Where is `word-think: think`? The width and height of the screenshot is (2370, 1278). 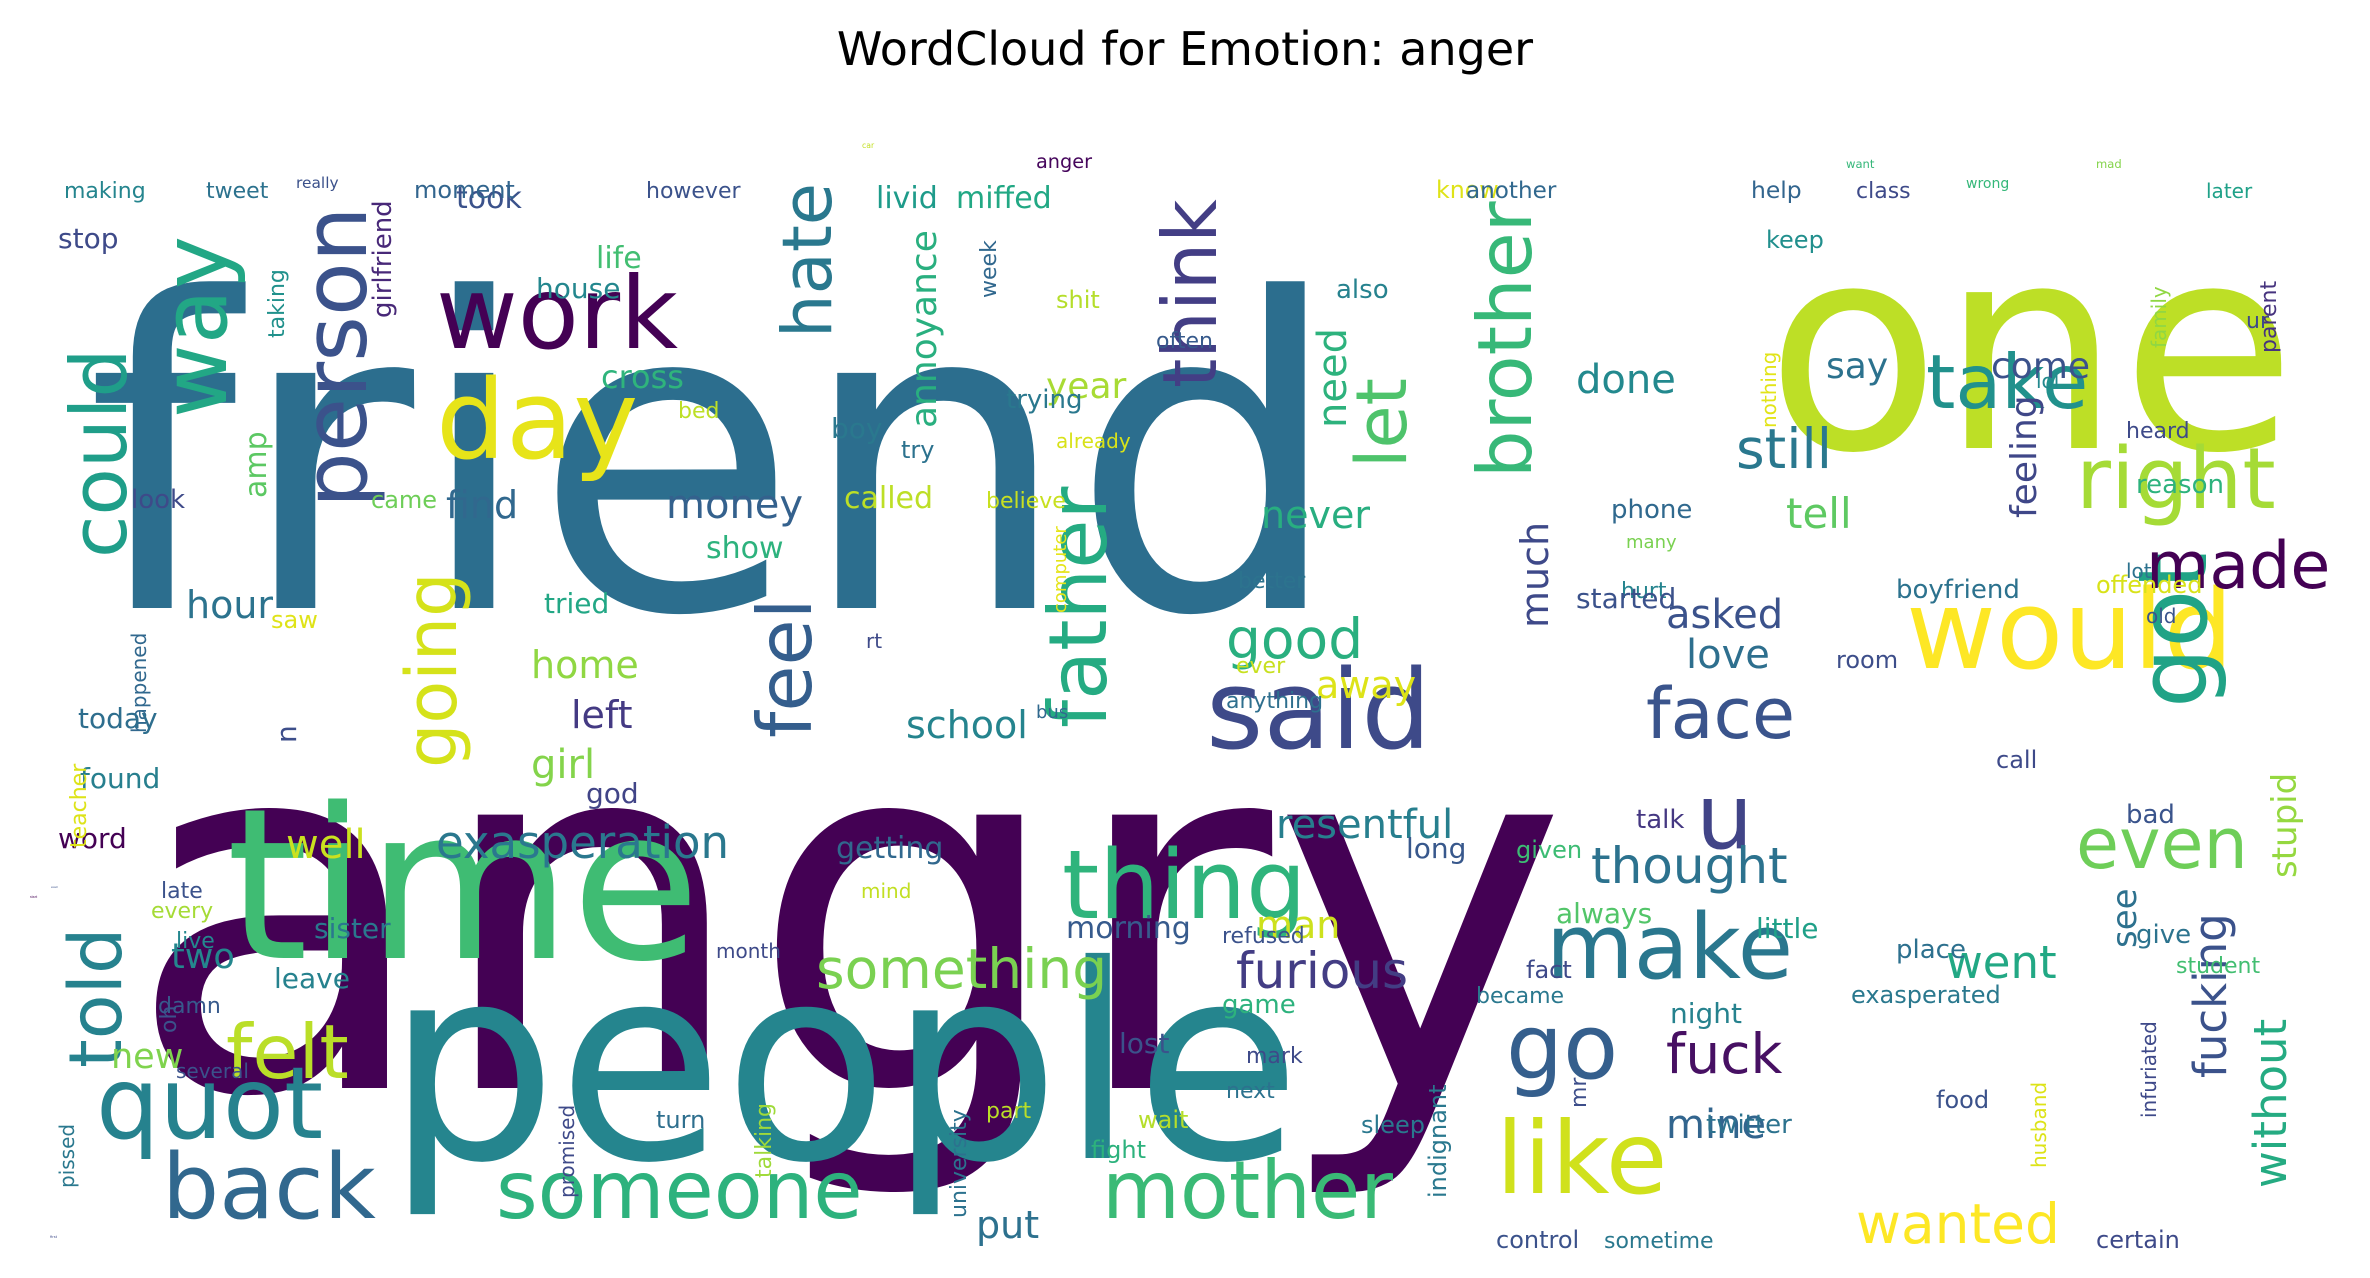 word-think: think is located at coordinates (1190, 293).